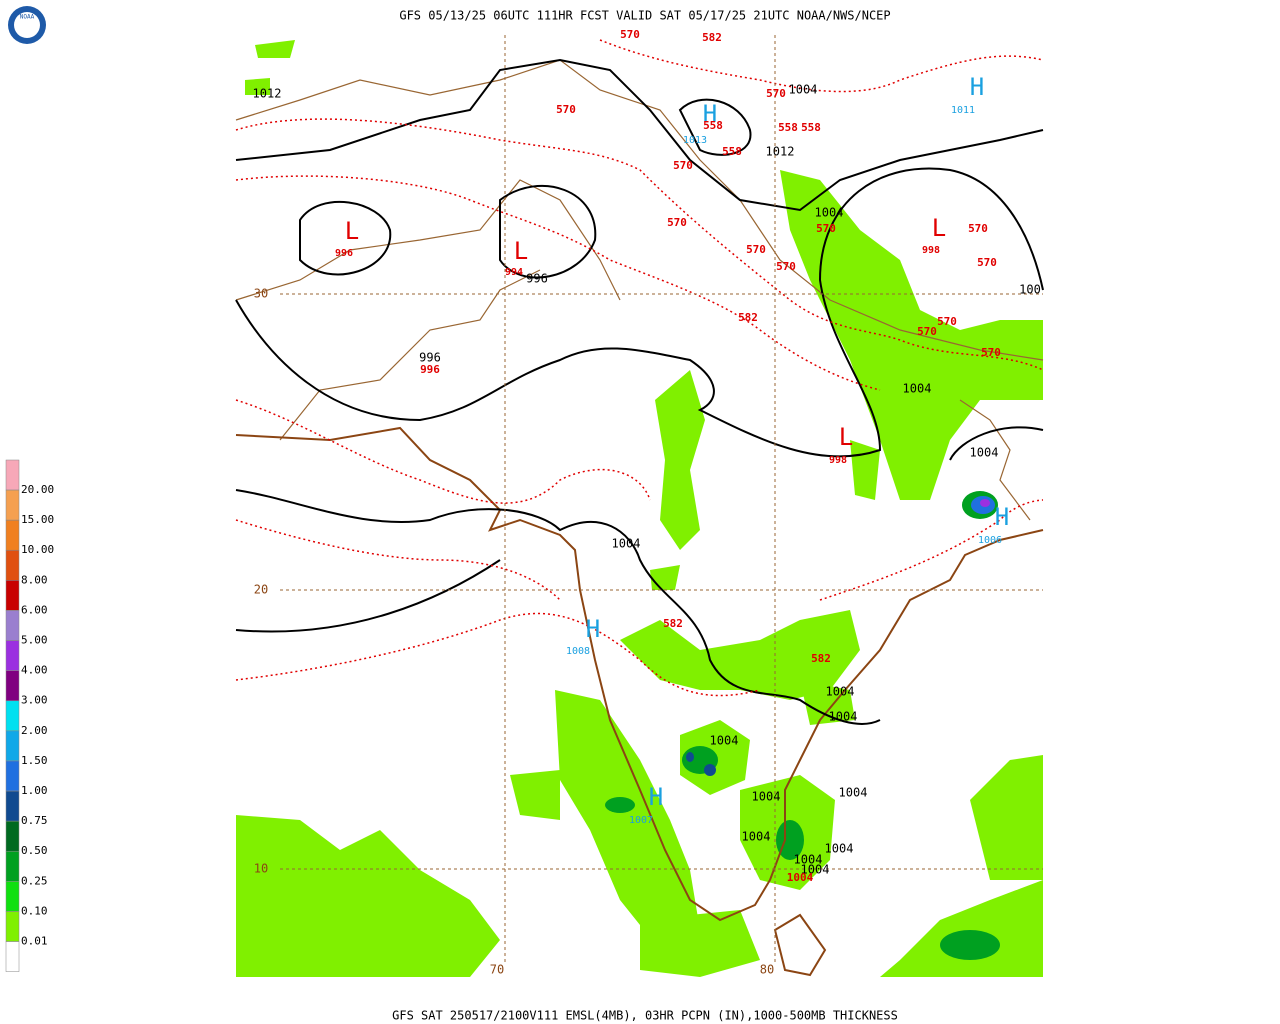  Describe the element at coordinates (1030, 290) in the screenshot. I see `isobar-label: 100` at that location.